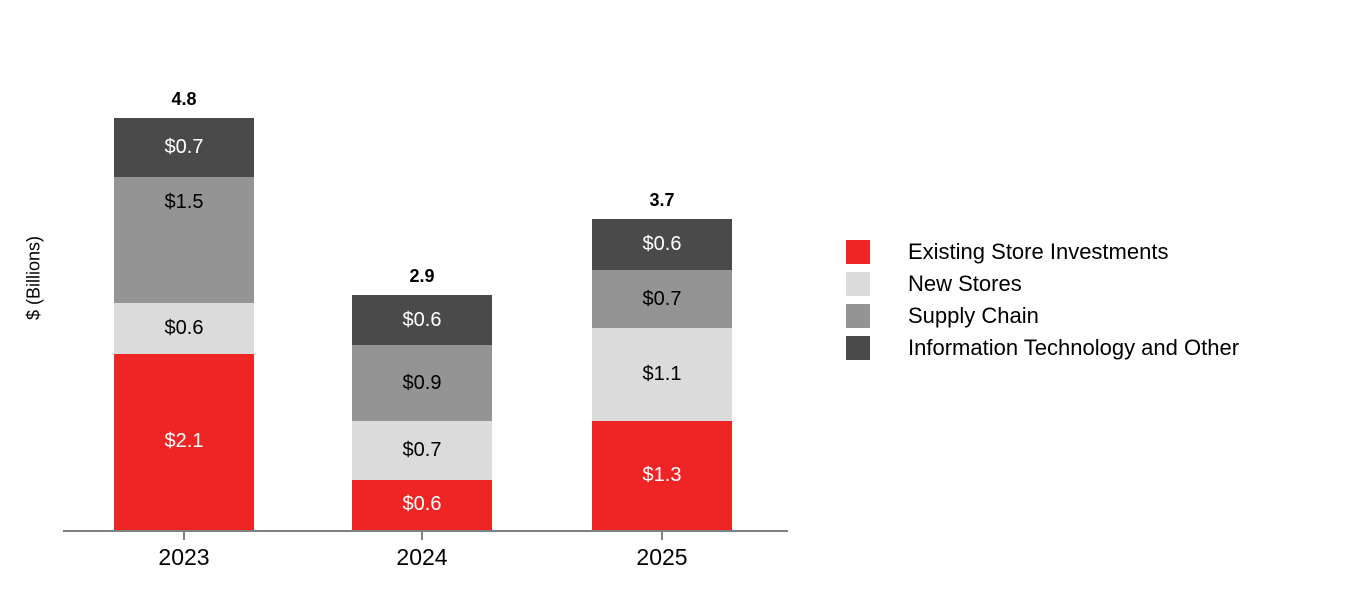  I want to click on bar-segment: $1.1, so click(662, 374).